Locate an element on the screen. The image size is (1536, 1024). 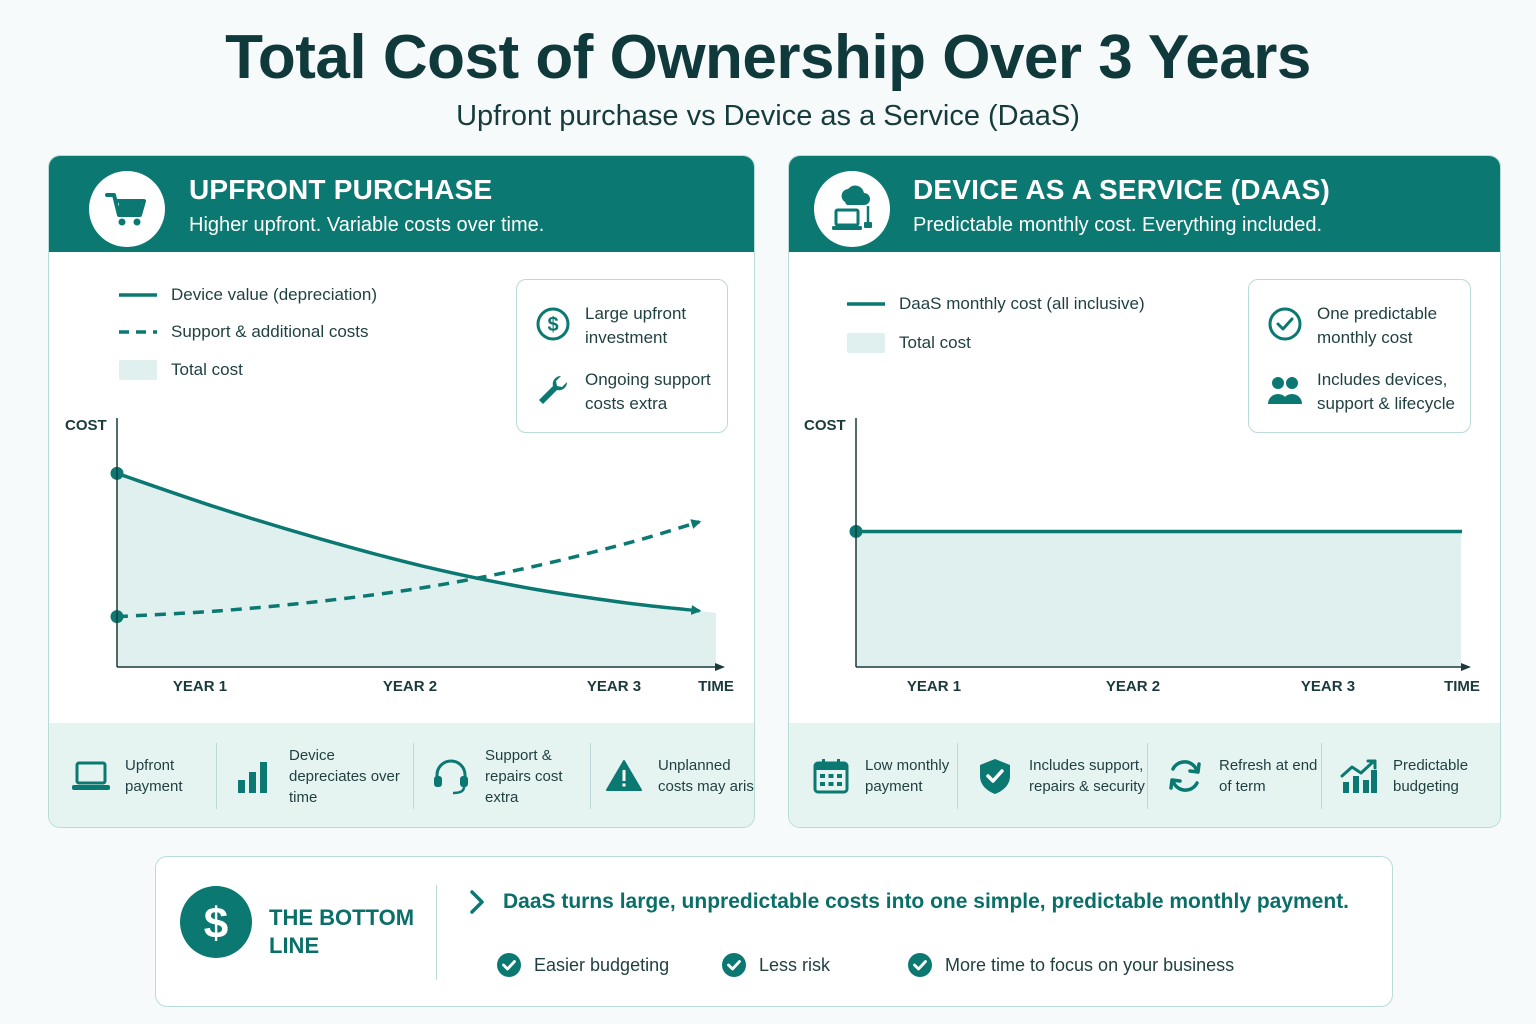
panel-title: DEVICE AS A SERVICE (DAAS) is located at coordinates (1121, 189).